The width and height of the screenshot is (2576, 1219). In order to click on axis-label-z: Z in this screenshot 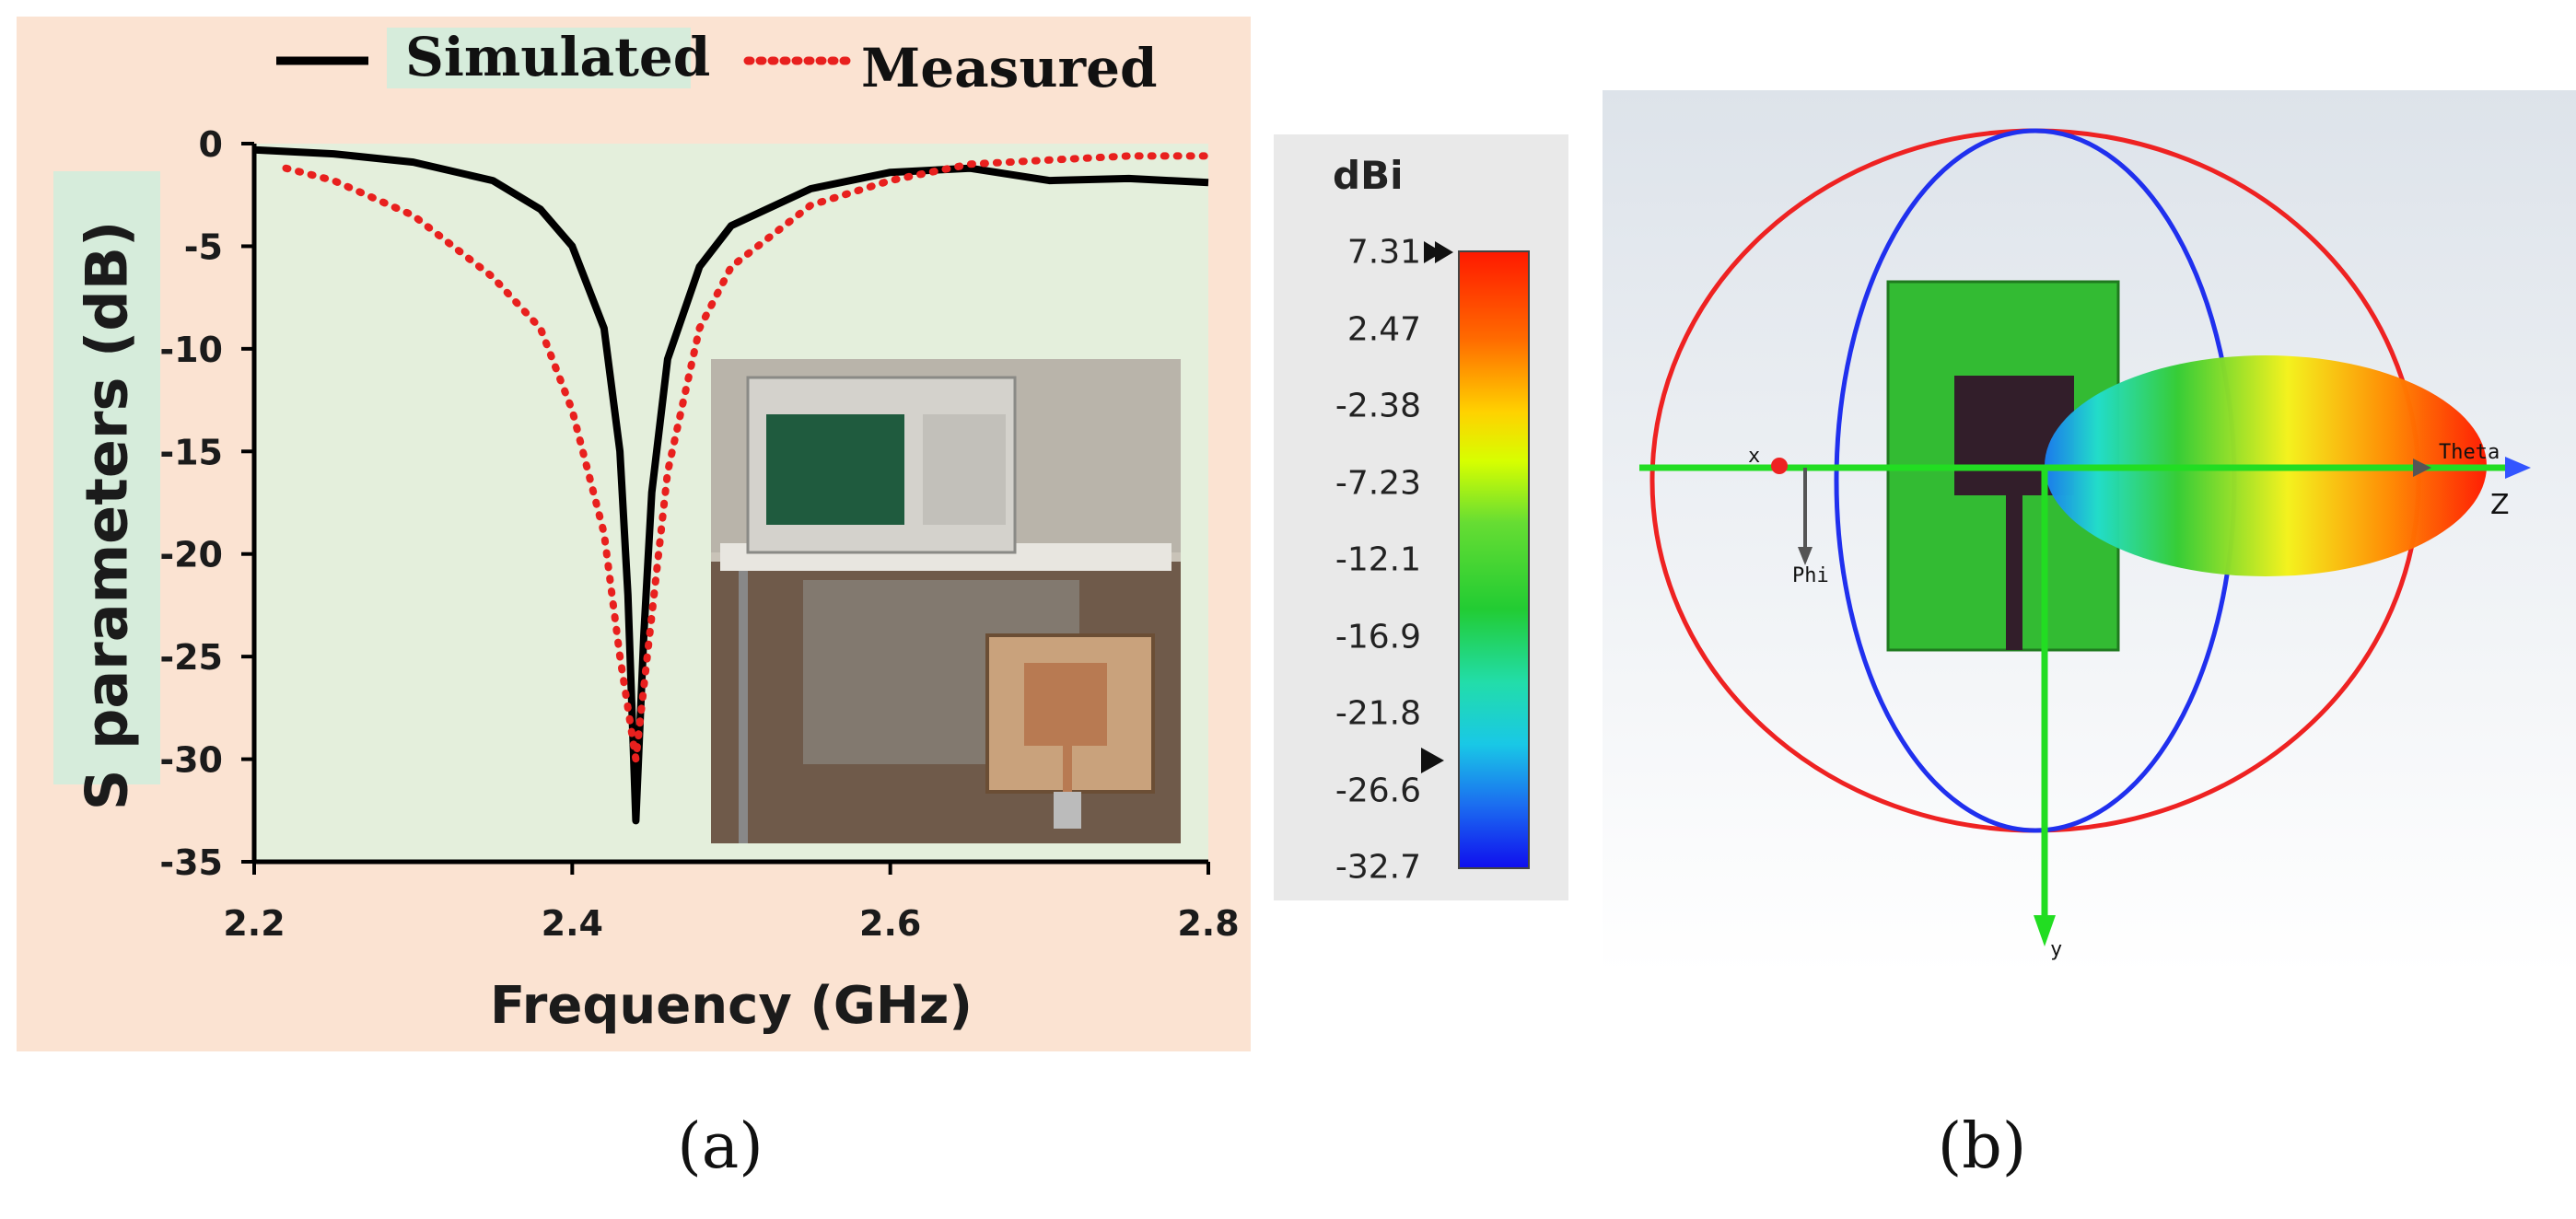, I will do `click(2500, 505)`.